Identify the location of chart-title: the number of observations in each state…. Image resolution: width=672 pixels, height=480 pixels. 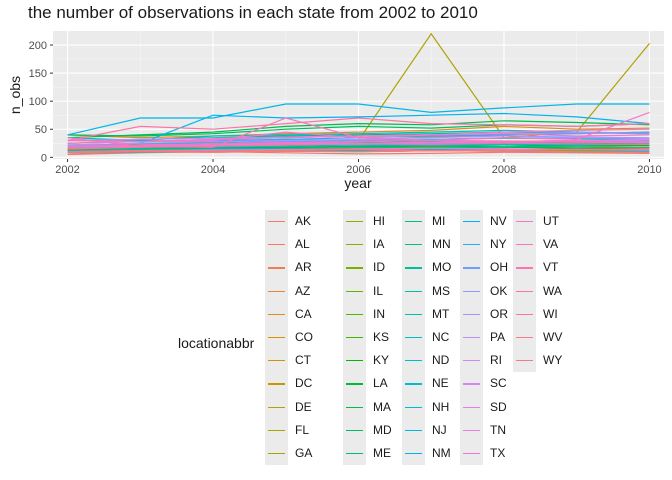
(253, 12).